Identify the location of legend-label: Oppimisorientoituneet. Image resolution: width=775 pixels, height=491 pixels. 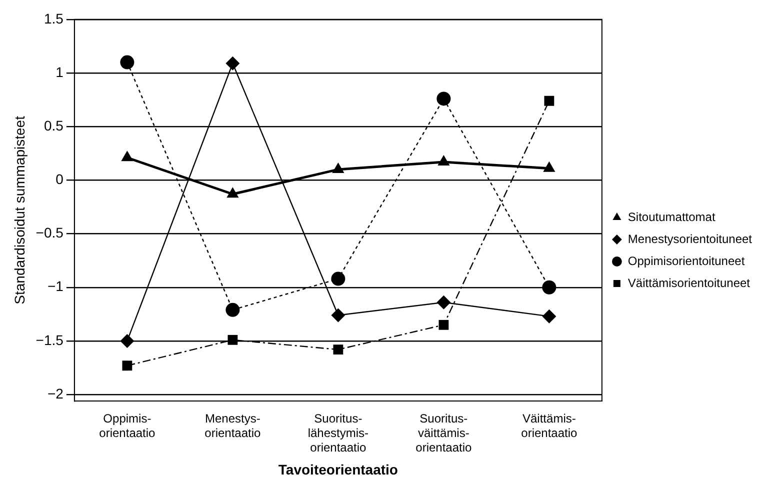
(687, 261).